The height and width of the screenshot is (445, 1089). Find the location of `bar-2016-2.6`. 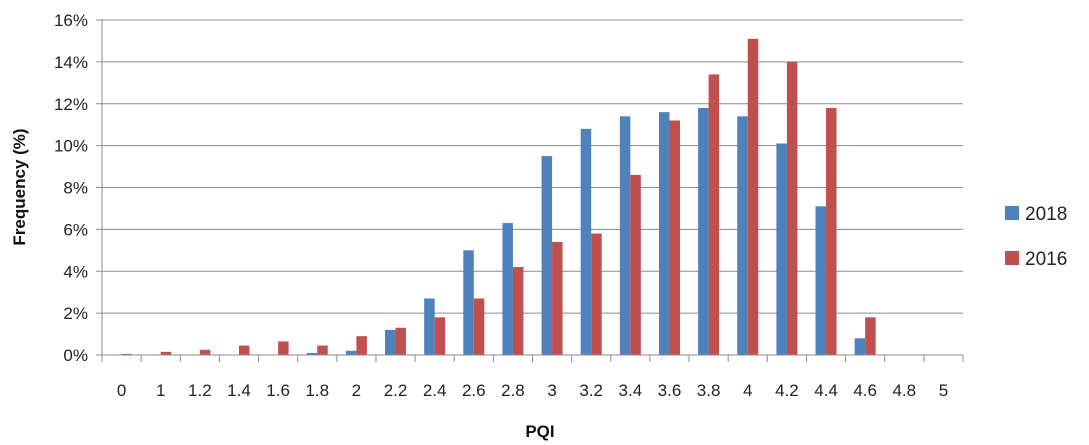

bar-2016-2.6 is located at coordinates (479, 326).